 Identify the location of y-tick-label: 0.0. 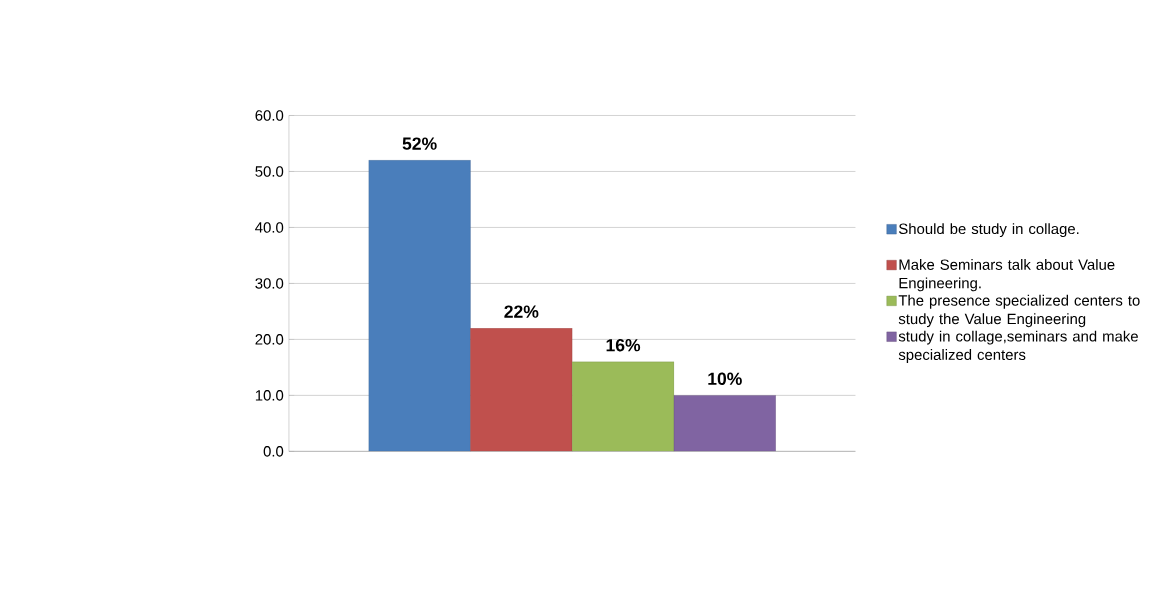
(273, 451).